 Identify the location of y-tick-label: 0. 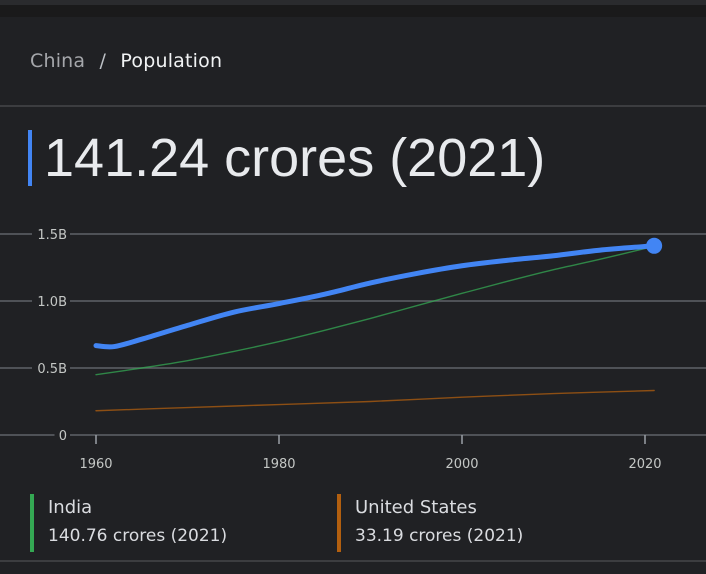
(63, 436).